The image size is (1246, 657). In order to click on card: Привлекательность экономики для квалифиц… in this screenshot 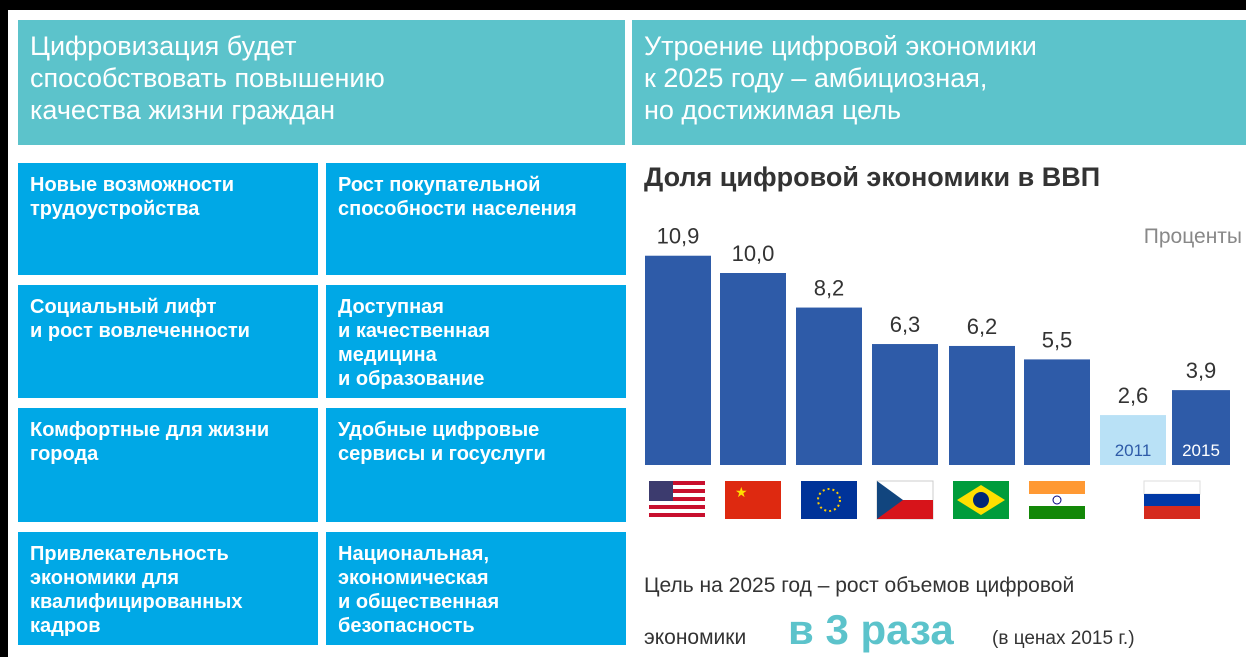, I will do `click(168, 588)`.